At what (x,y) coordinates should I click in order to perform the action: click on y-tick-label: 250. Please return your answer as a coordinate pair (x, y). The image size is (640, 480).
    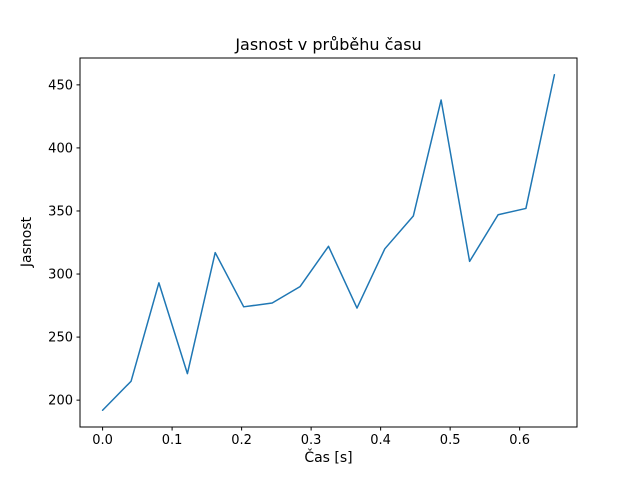
    Looking at the image, I should click on (60, 338).